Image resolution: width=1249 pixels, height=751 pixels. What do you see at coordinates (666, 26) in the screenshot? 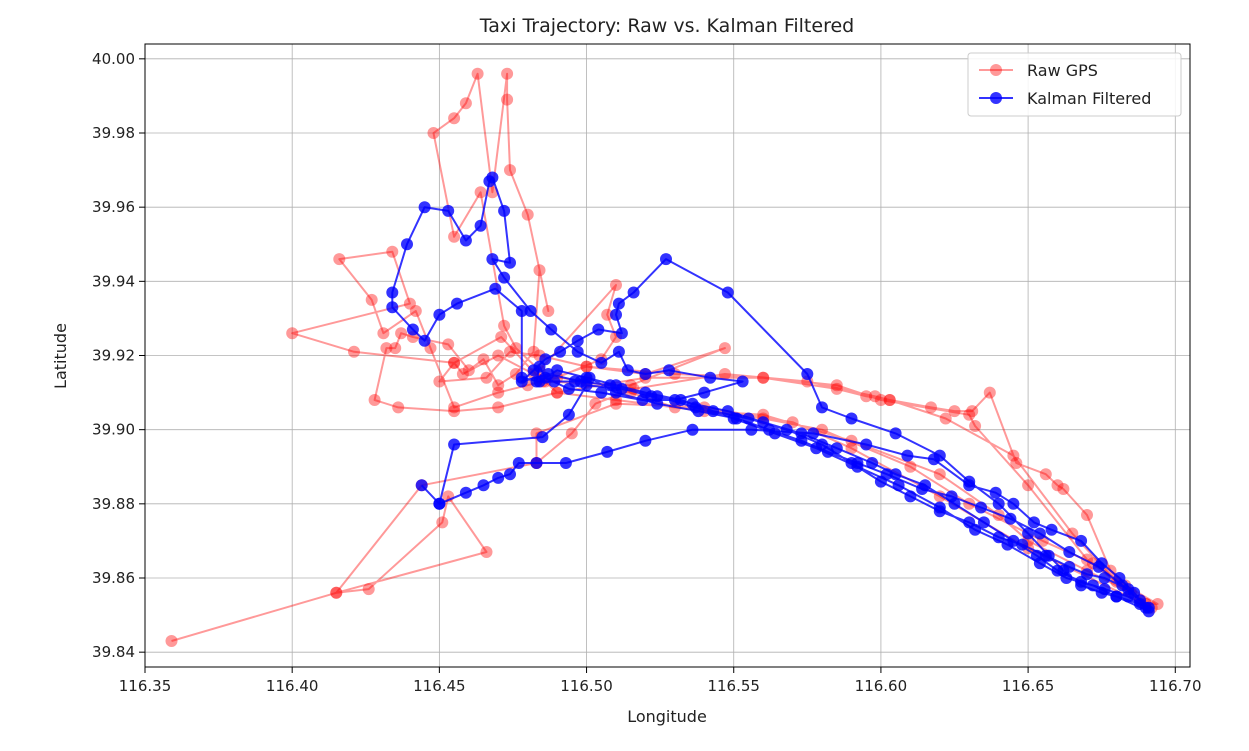
I see `chart-title: Taxi Trajectory: Raw vs. Kalman Filtered` at bounding box center [666, 26].